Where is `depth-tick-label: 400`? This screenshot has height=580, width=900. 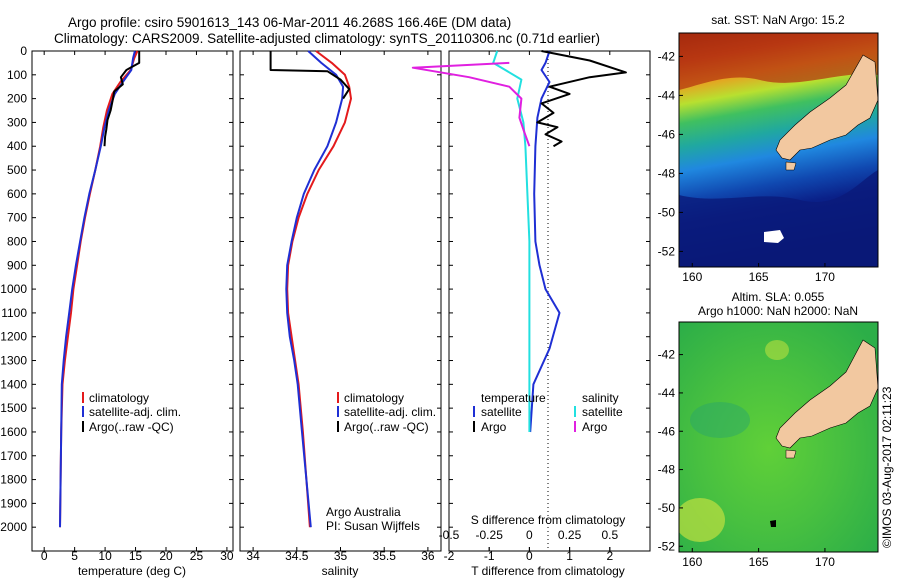
depth-tick-label: 400 is located at coordinates (17, 146).